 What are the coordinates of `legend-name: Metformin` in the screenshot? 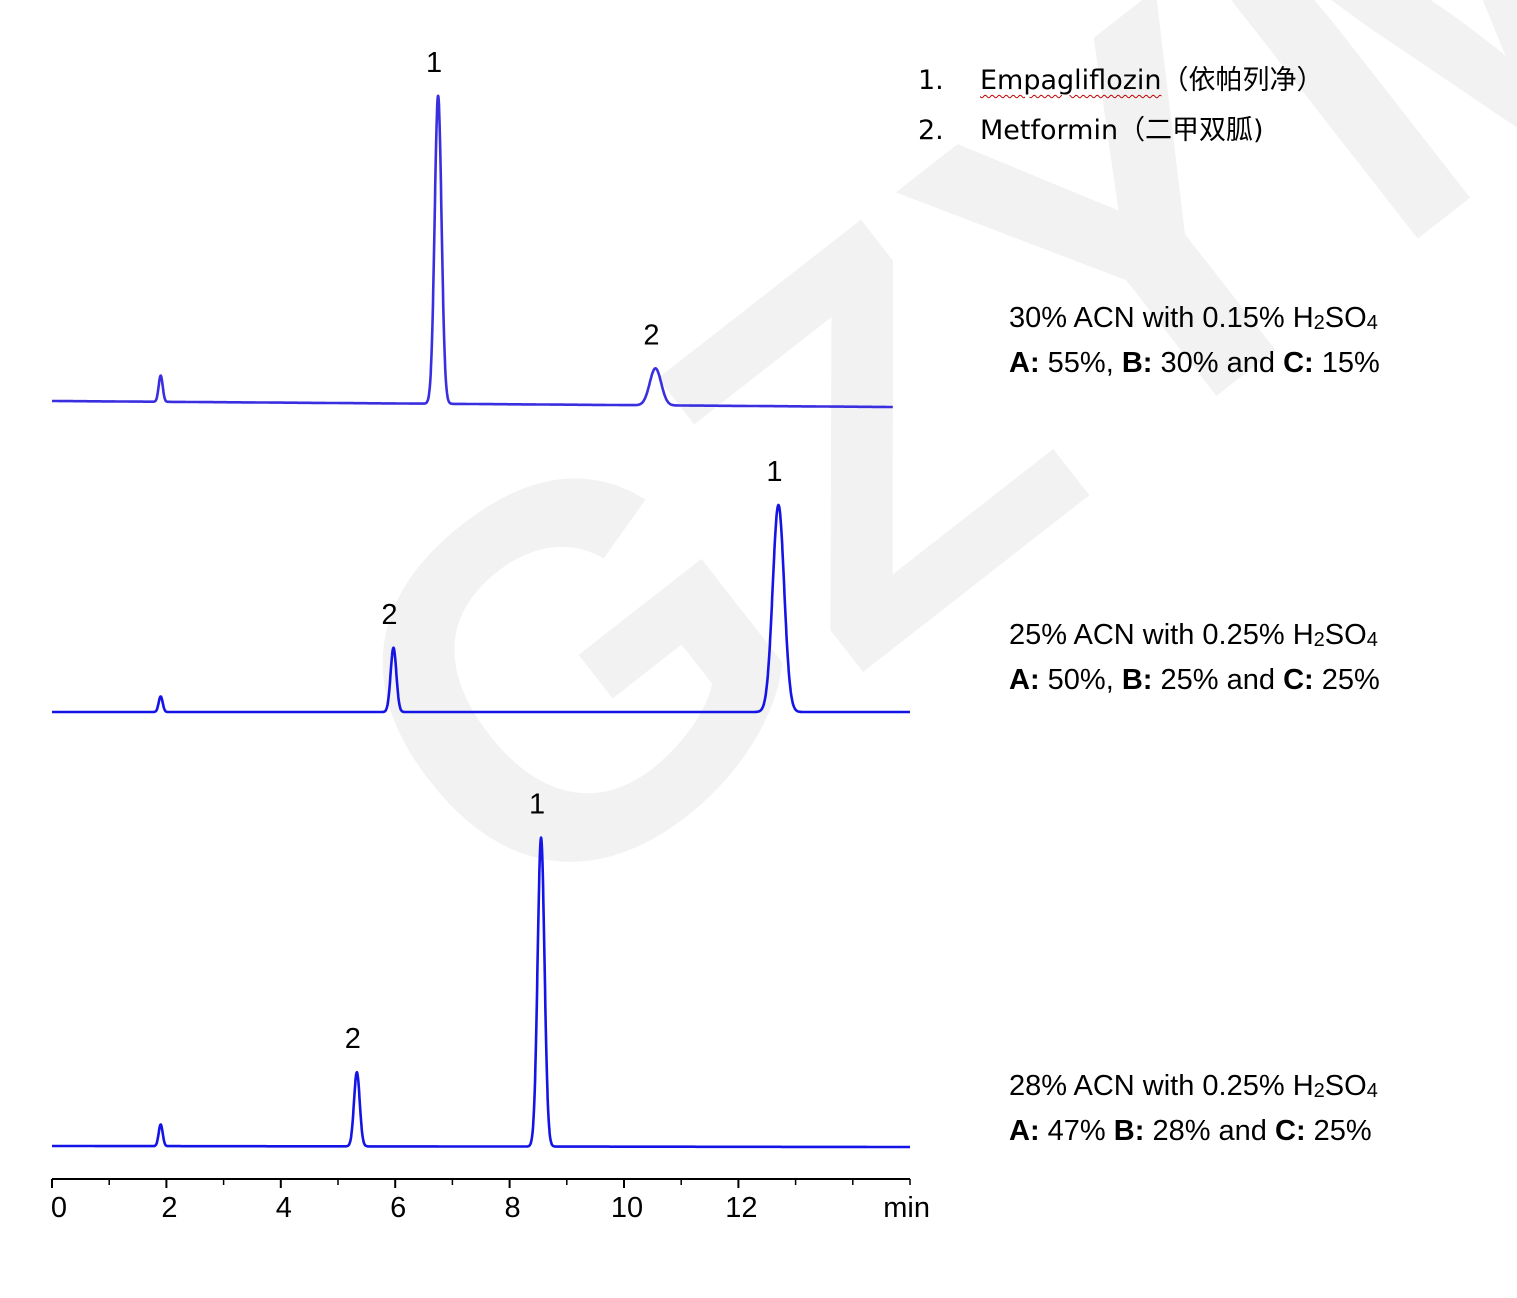 It's located at (1049, 130).